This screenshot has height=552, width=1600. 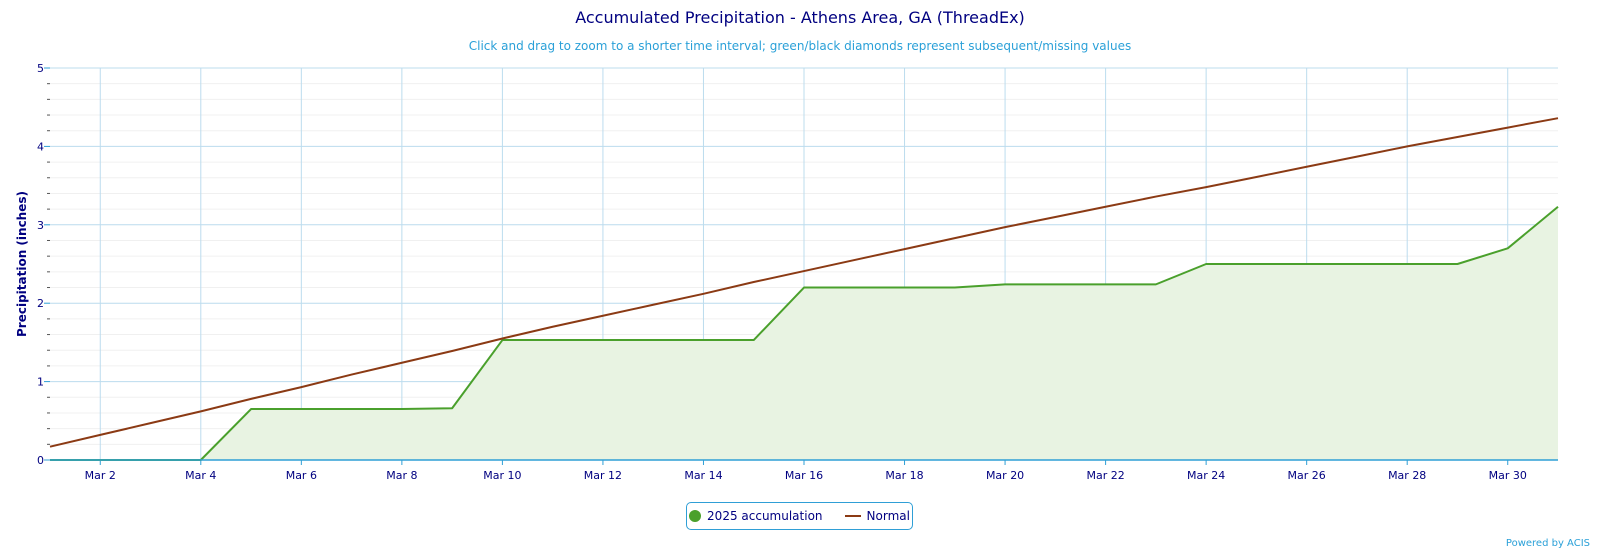 What do you see at coordinates (40, 460) in the screenshot?
I see `y-tick-label: 0` at bounding box center [40, 460].